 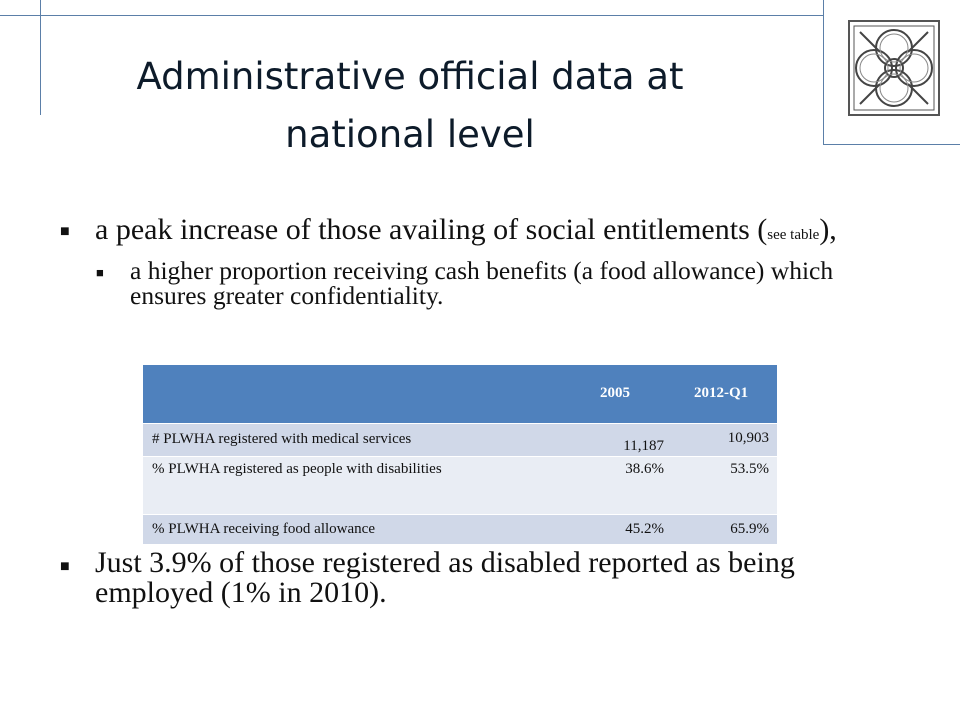 I want to click on row-label: # PLWHA registered with medical services, so click(x=356, y=439).